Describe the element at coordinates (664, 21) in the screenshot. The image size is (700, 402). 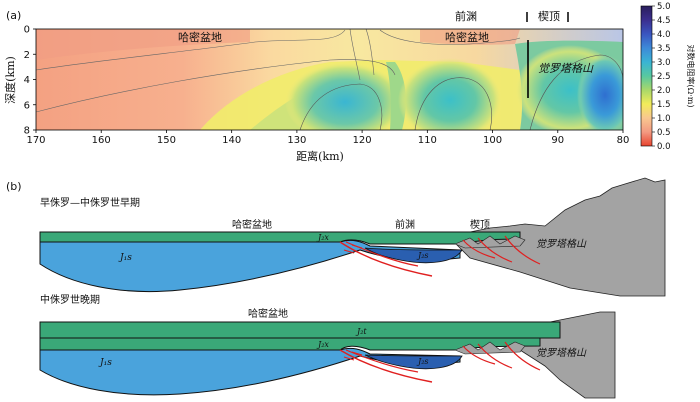
I see `colorbar-tick-label: 4.5` at that location.